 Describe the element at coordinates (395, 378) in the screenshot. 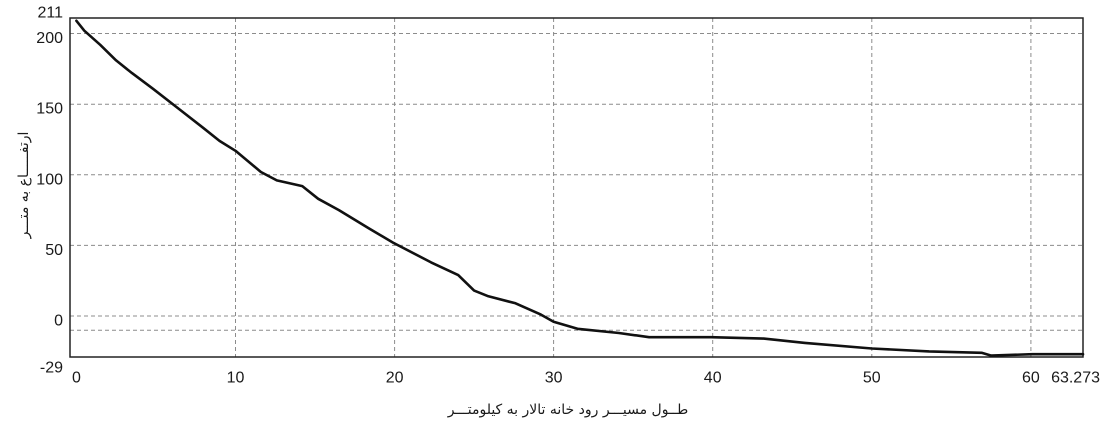

I see `x-tick-label: 20` at that location.